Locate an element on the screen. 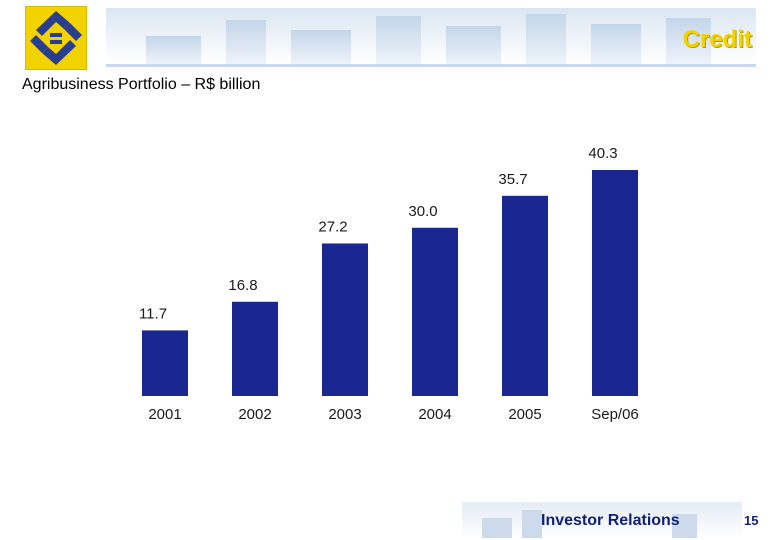 The width and height of the screenshot is (780, 540). bar-2004 is located at coordinates (435, 311).